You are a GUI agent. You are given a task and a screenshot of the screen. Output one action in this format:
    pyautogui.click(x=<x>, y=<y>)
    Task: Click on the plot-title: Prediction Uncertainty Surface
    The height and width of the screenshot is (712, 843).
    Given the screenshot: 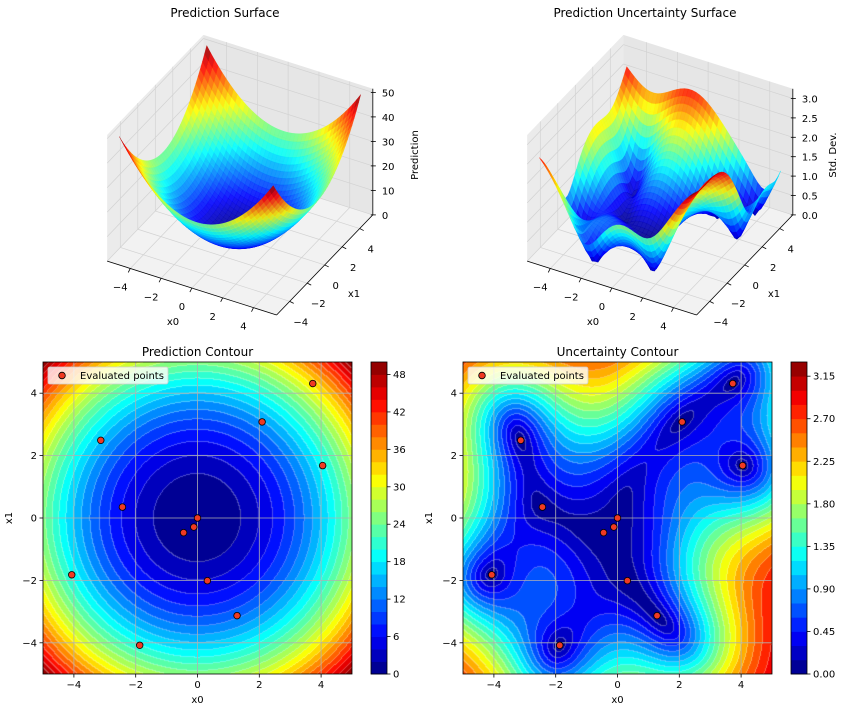 What is the action you would take?
    pyautogui.click(x=644, y=13)
    